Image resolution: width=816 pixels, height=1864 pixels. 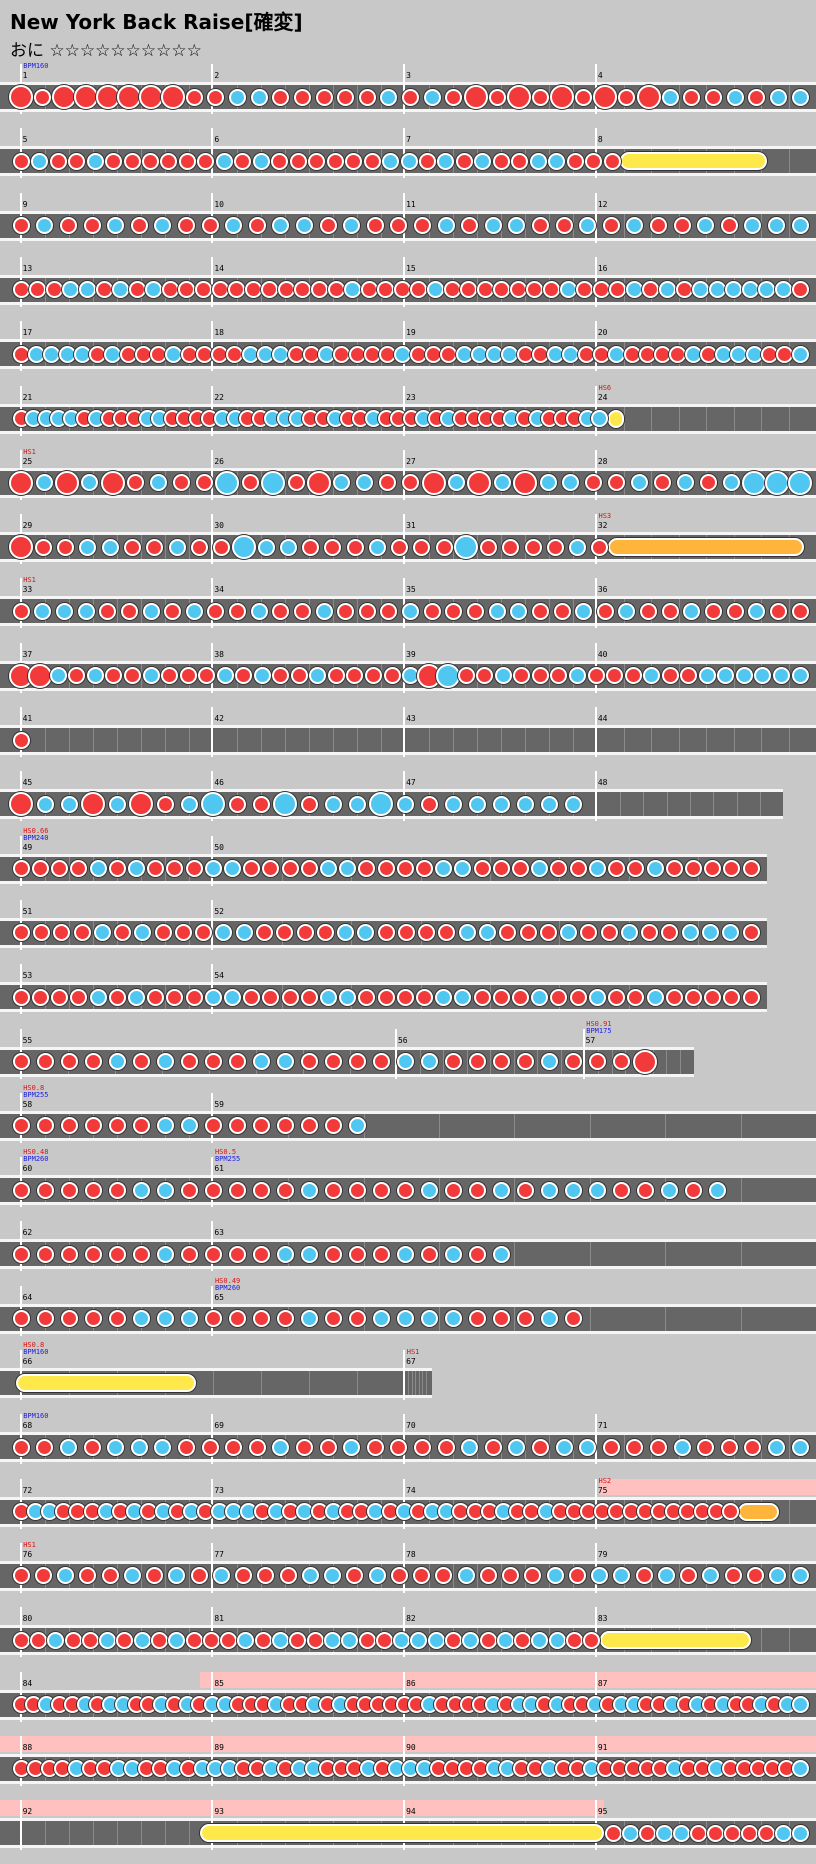 What do you see at coordinates (602, 1747) in the screenshot?
I see `measure-number: 91` at bounding box center [602, 1747].